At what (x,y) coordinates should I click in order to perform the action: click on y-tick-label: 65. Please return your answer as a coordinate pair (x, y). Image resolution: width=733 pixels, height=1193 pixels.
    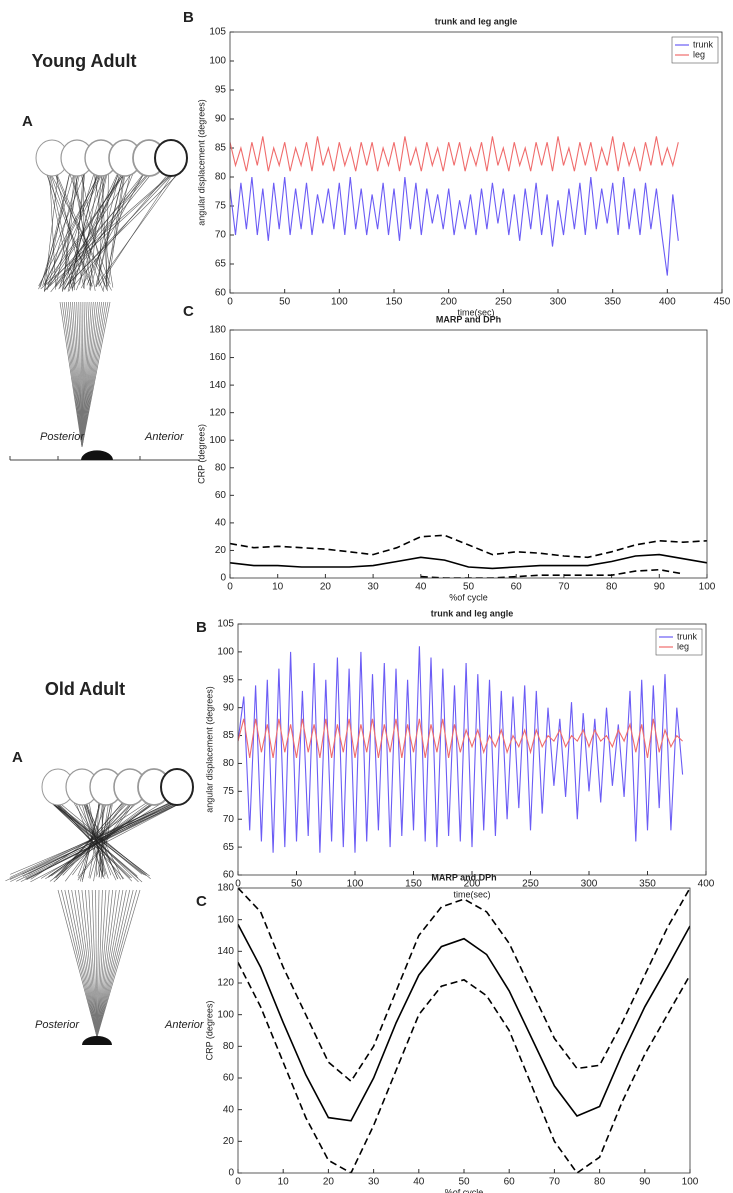
    Looking at the image, I should click on (221, 264).